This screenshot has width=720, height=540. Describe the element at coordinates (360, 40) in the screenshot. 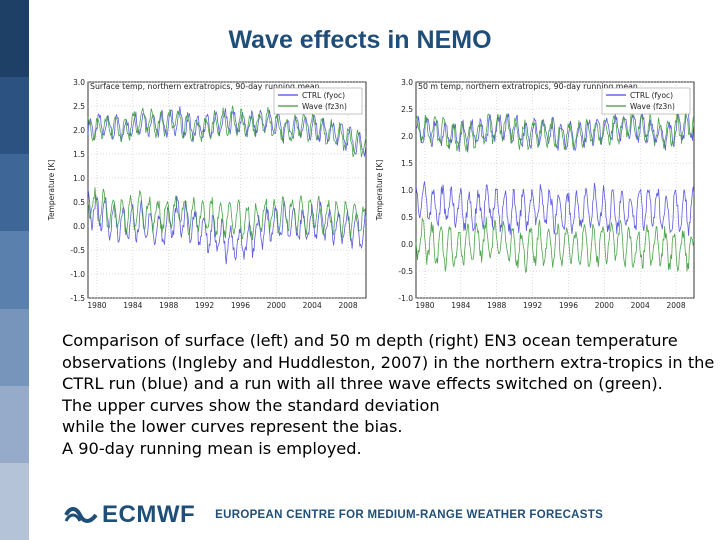

I see `slide-title: Wave effects in NEMO` at that location.